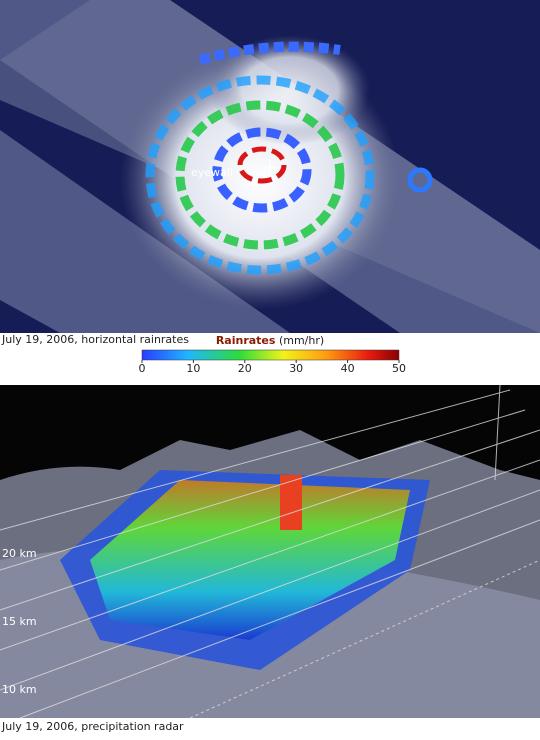 The image size is (540, 740). Describe the element at coordinates (19, 689) in the screenshot. I see `height-label: 10 km` at that location.